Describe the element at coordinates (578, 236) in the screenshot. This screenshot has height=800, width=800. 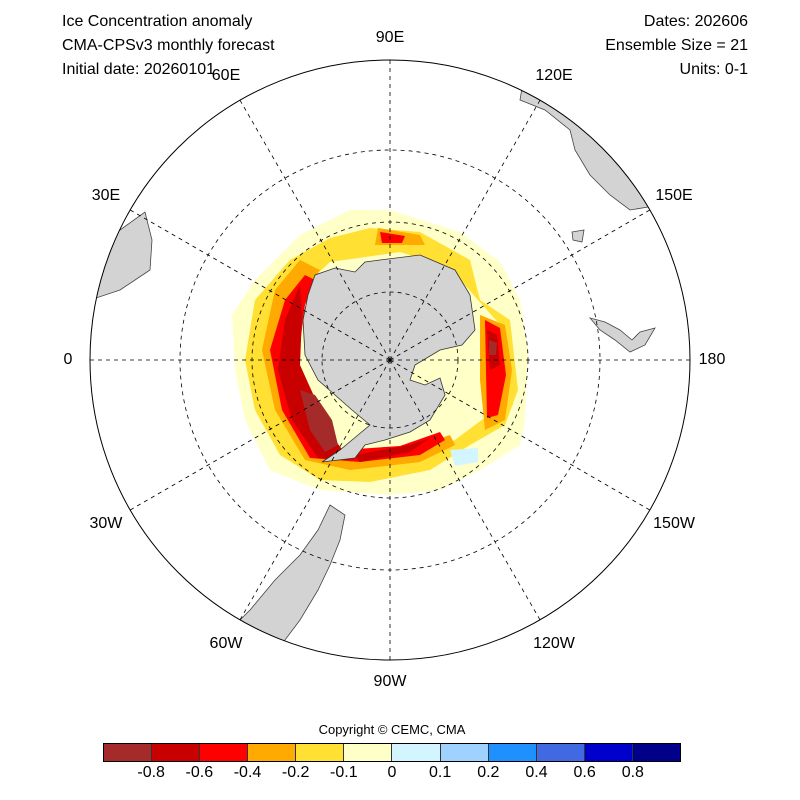
I see `tasmania-land` at that location.